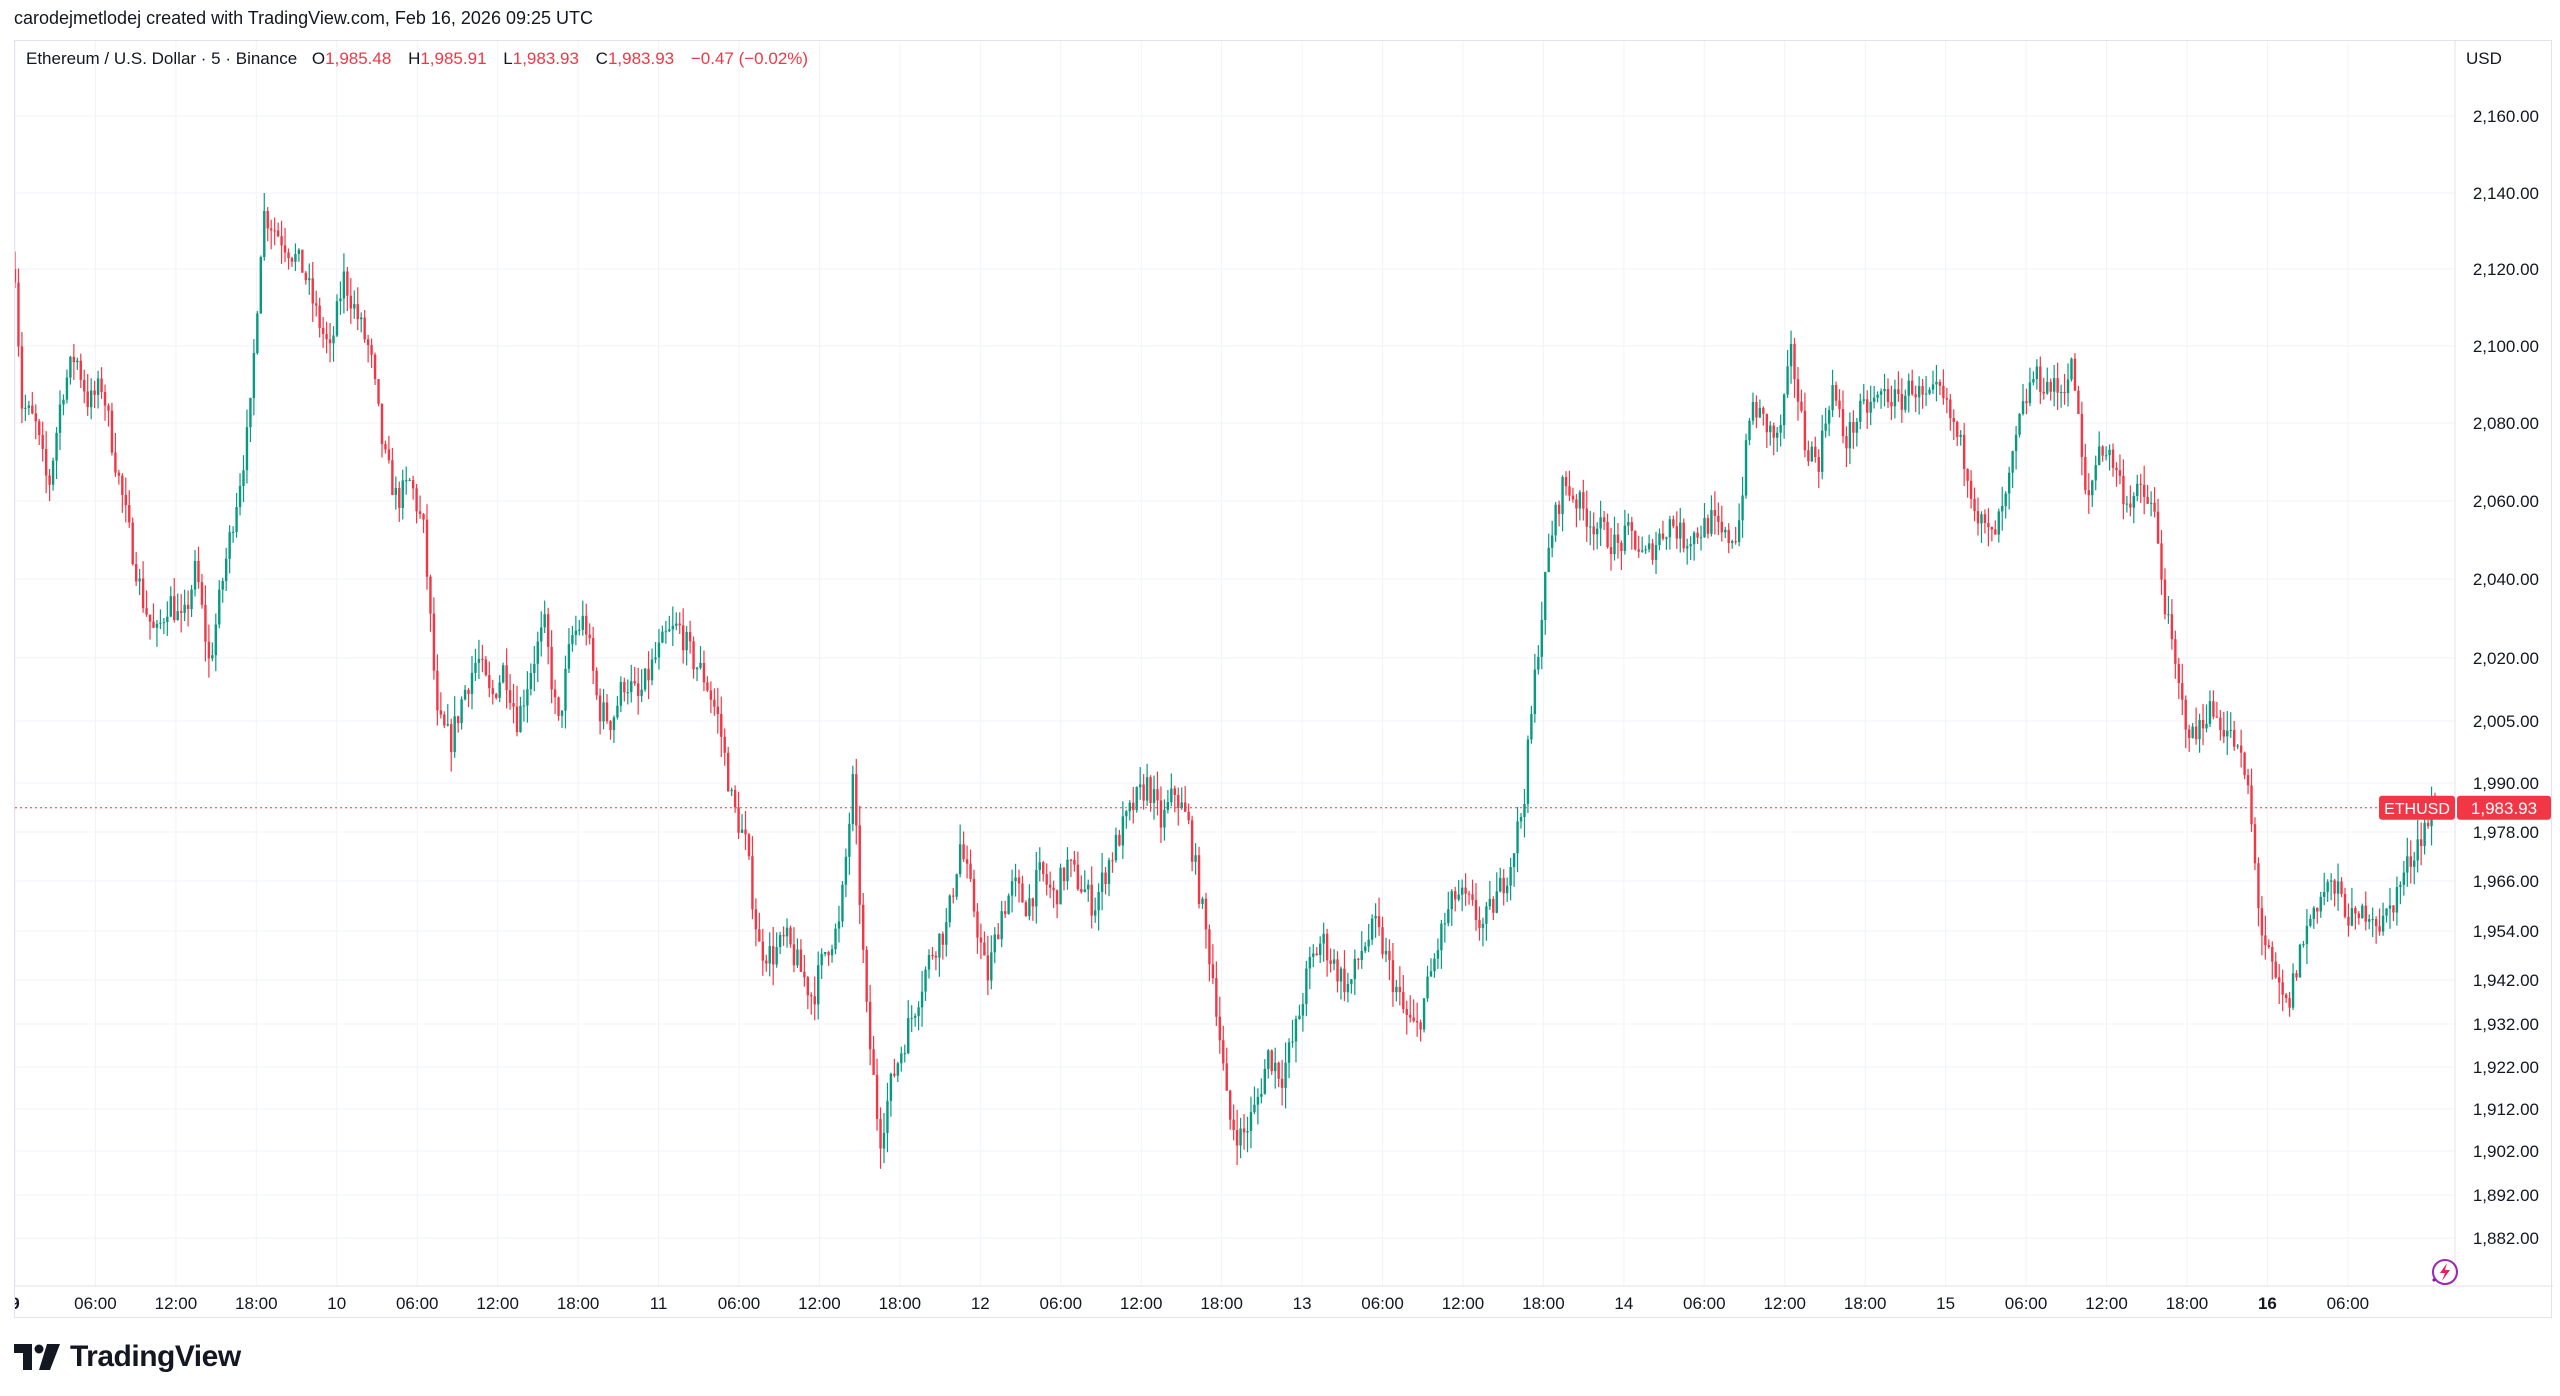 The width and height of the screenshot is (2560, 1396). Describe the element at coordinates (2465, 807) in the screenshot. I see `last-price-tag: ETHUSD 1,983.93` at that location.